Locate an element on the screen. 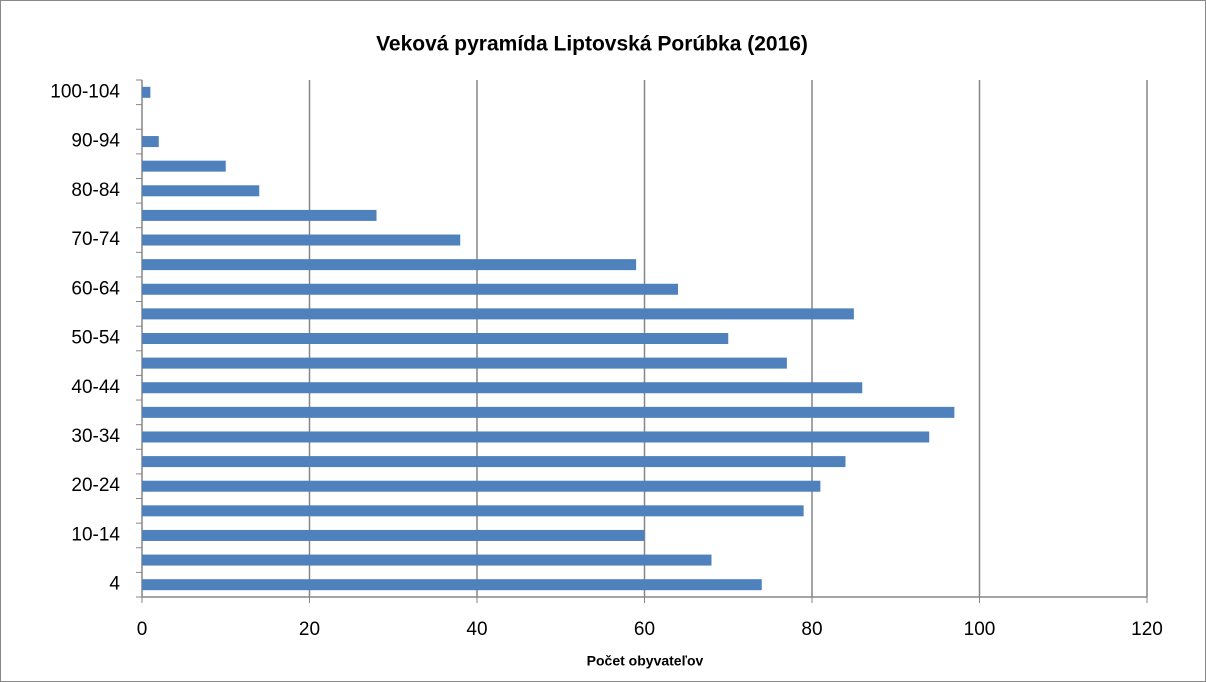 The height and width of the screenshot is (682, 1206). x-tick-label: 20 is located at coordinates (309, 629).